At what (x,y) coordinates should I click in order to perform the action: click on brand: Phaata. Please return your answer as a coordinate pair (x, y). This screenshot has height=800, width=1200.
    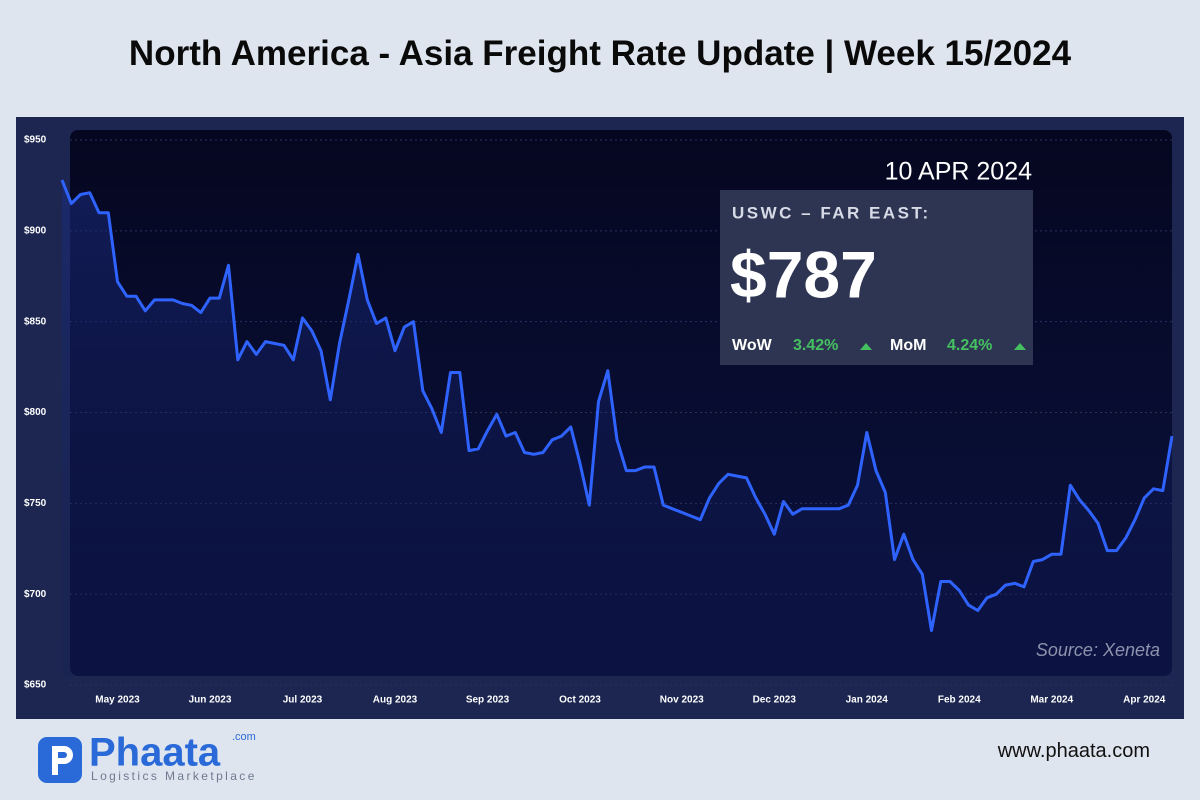
    Looking at the image, I should click on (155, 753).